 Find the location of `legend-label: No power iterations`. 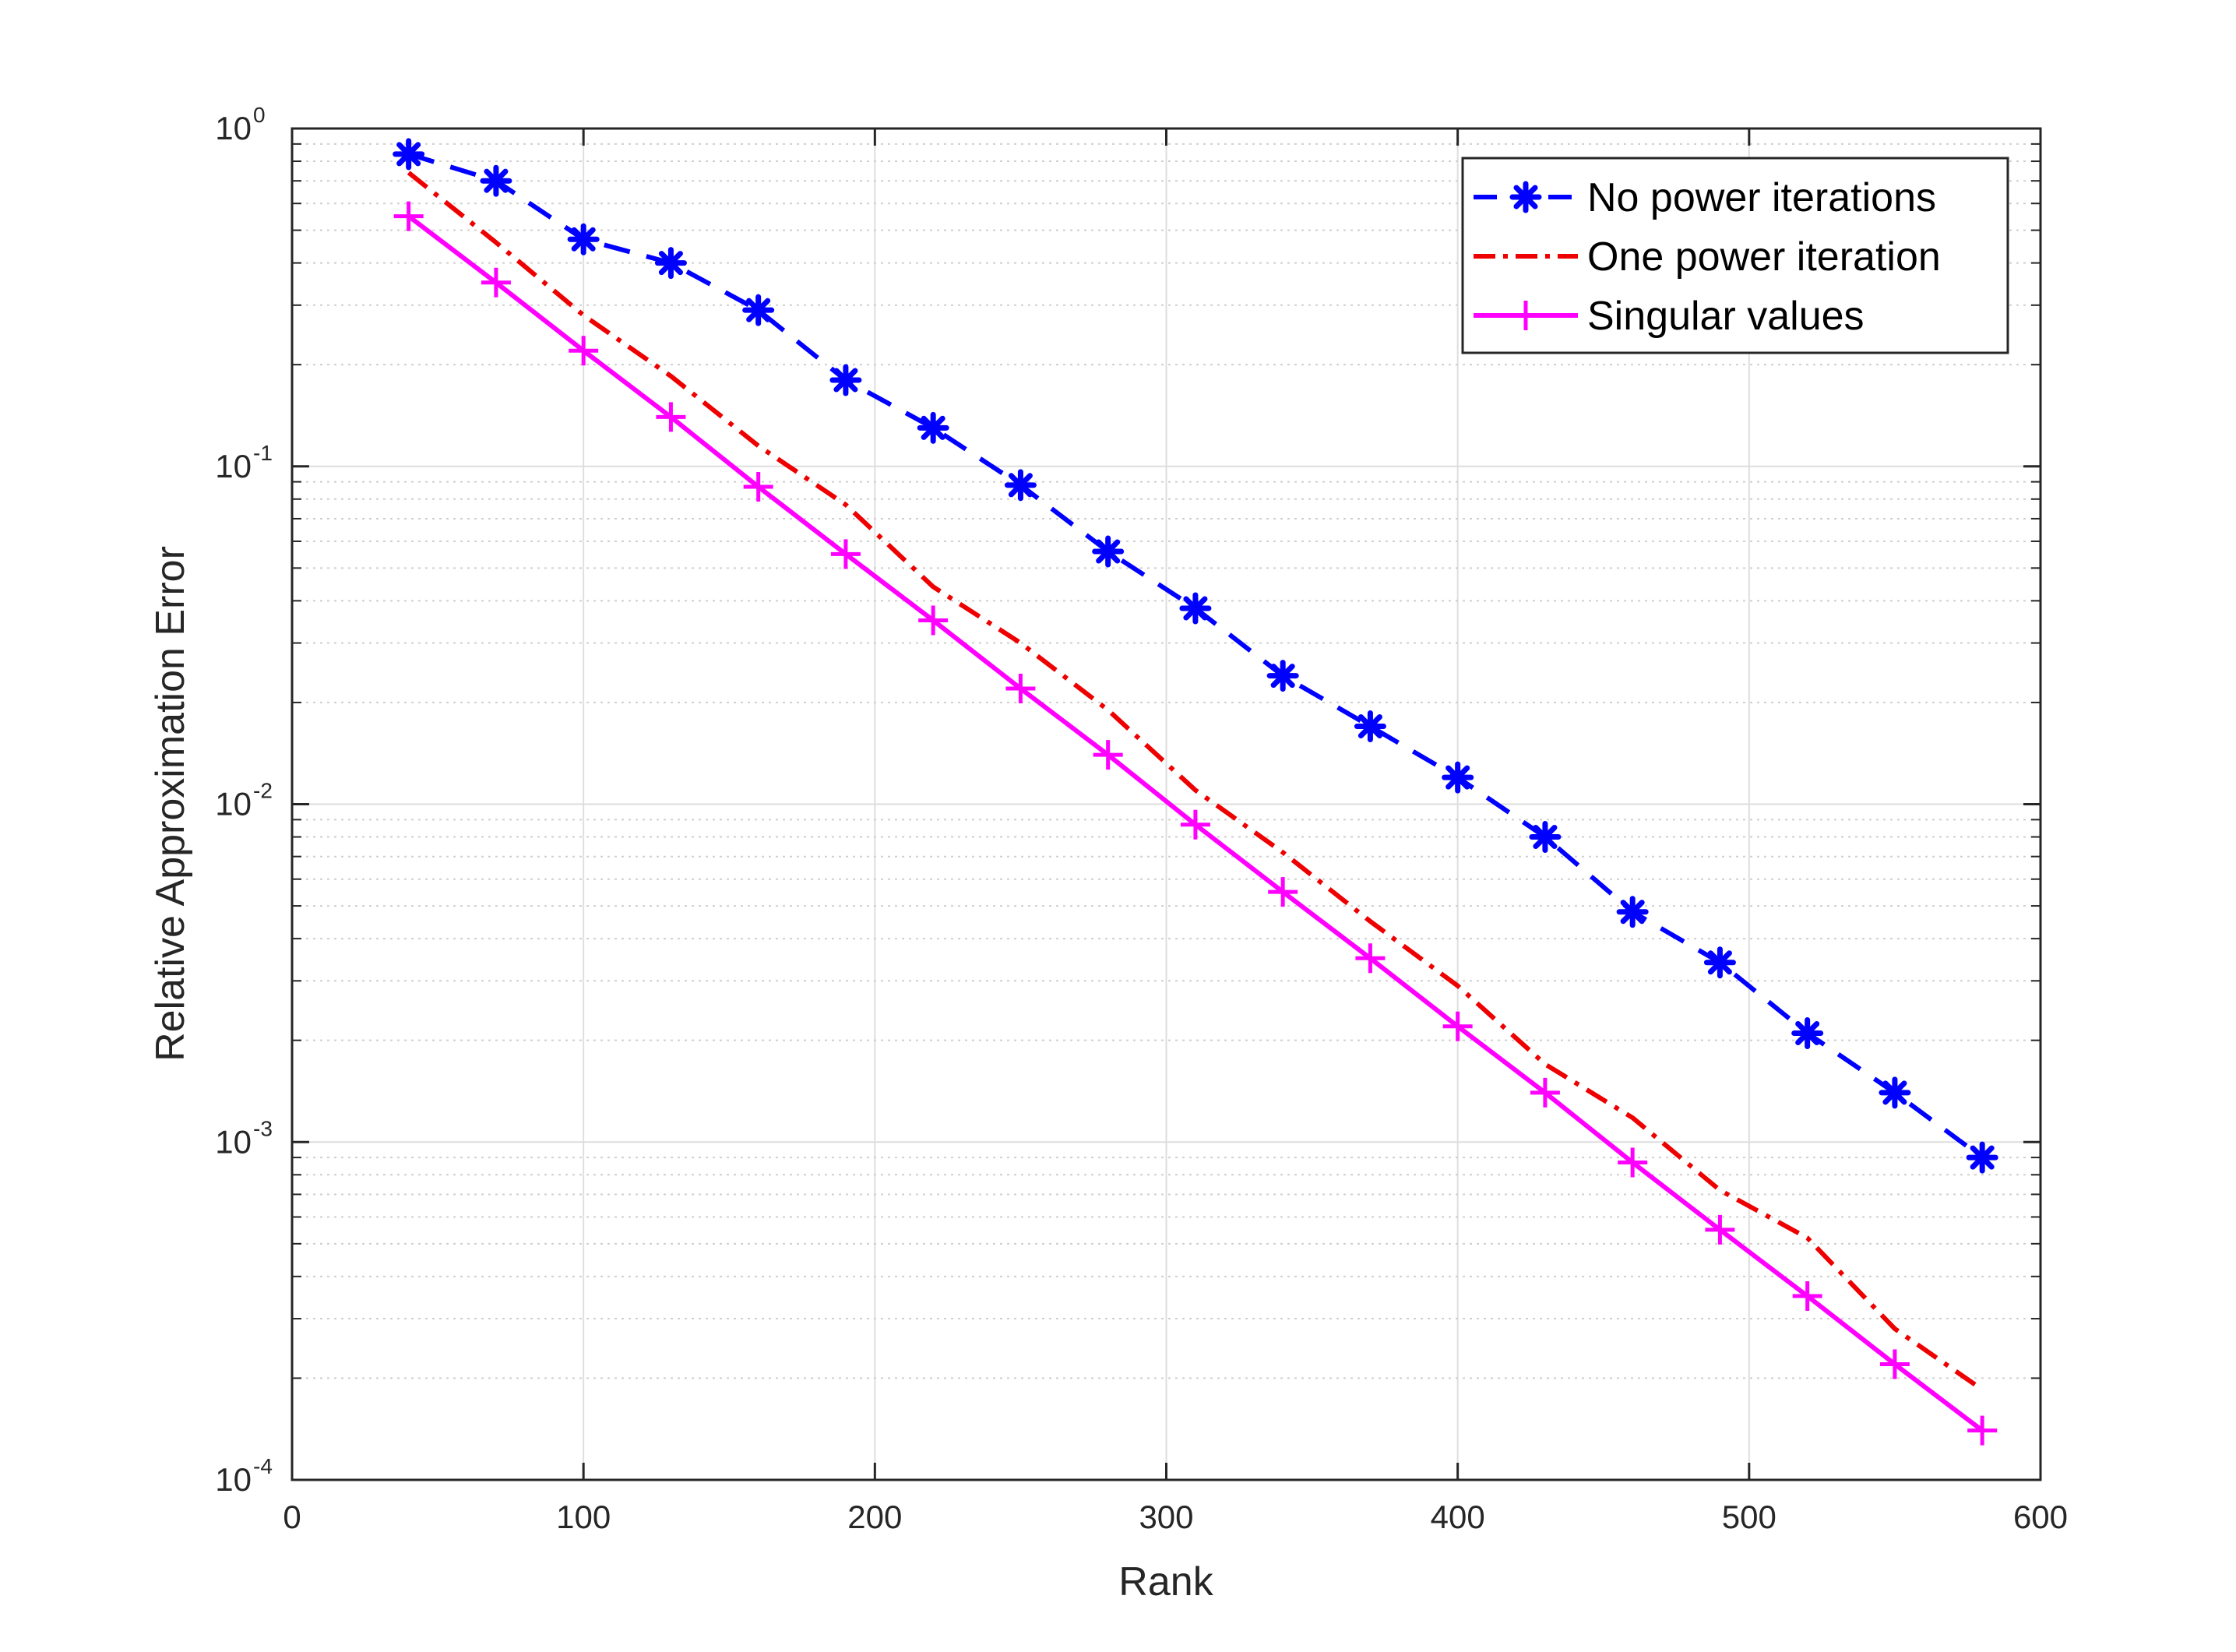

legend-label: No power iterations is located at coordinates (1761, 197).